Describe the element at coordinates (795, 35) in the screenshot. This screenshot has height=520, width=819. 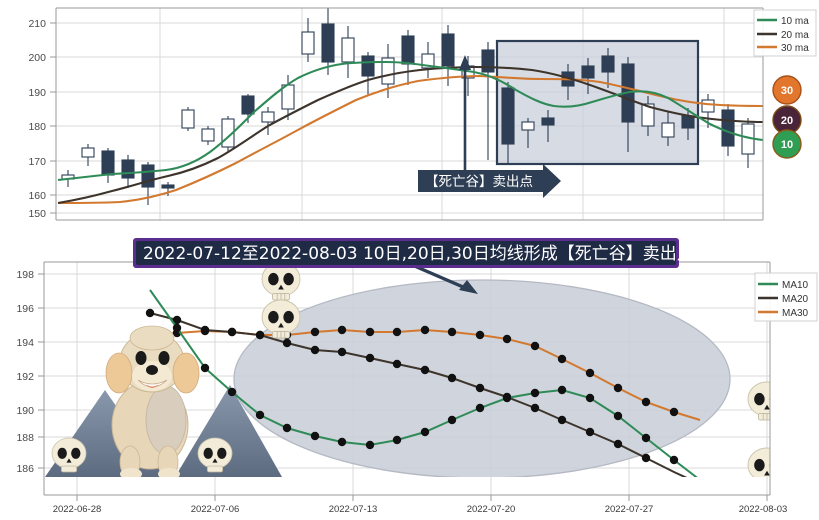
I see `legend-label-ma20: 20 ma` at that location.